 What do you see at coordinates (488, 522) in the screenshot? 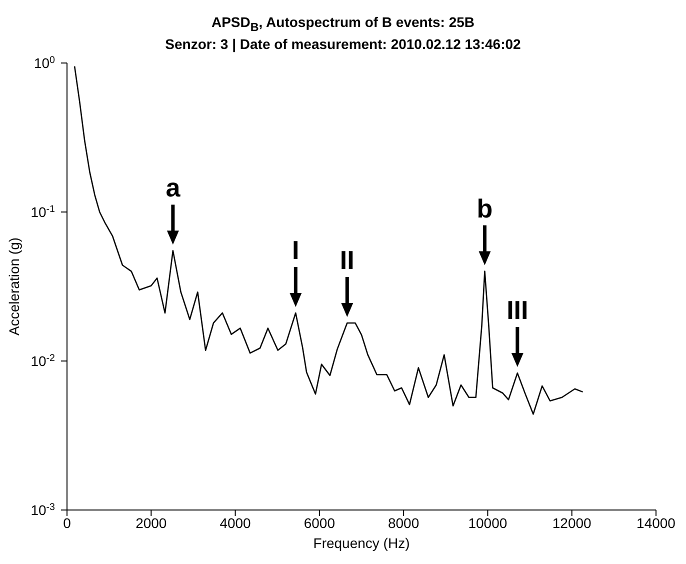
I see `x-tick-label: 10000` at bounding box center [488, 522].